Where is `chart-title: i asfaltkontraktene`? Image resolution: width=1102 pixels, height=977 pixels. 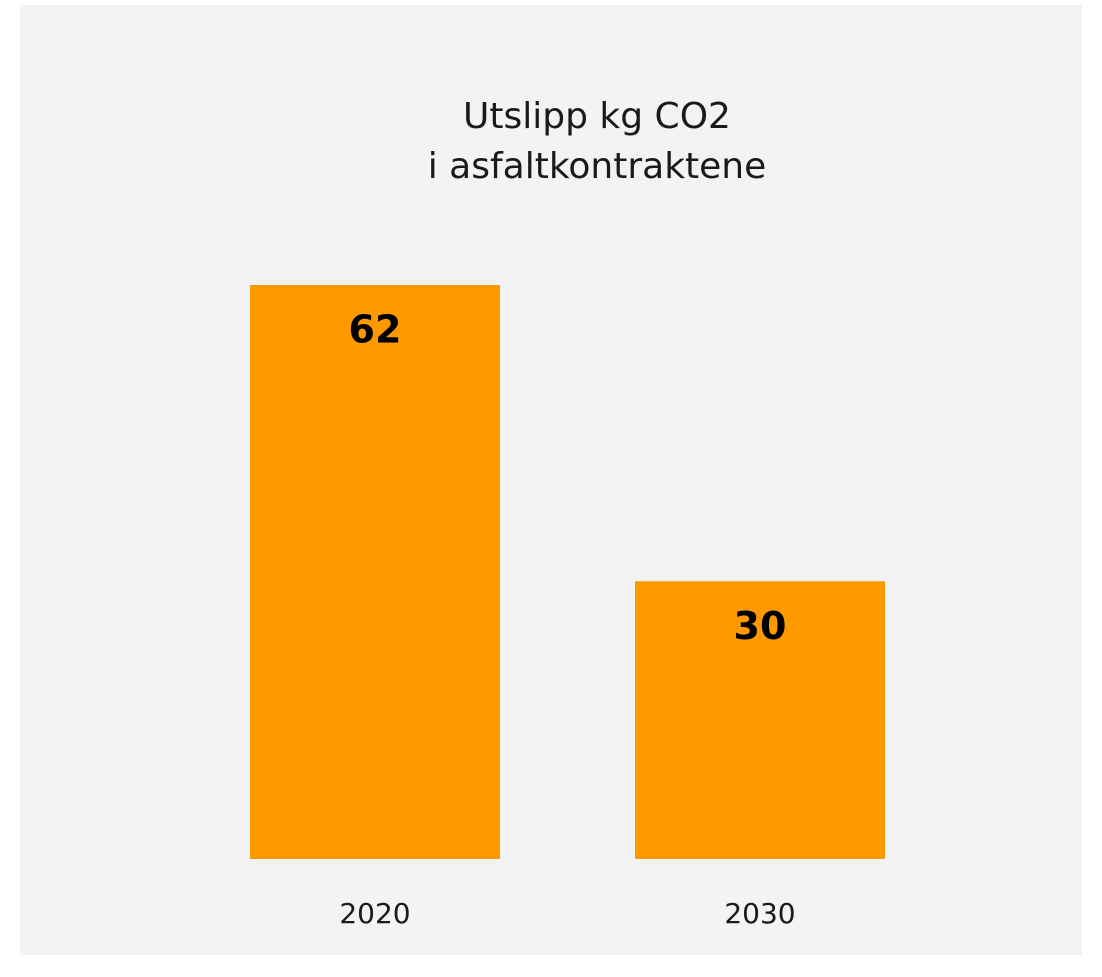
chart-title: i asfaltkontraktene is located at coordinates (597, 166).